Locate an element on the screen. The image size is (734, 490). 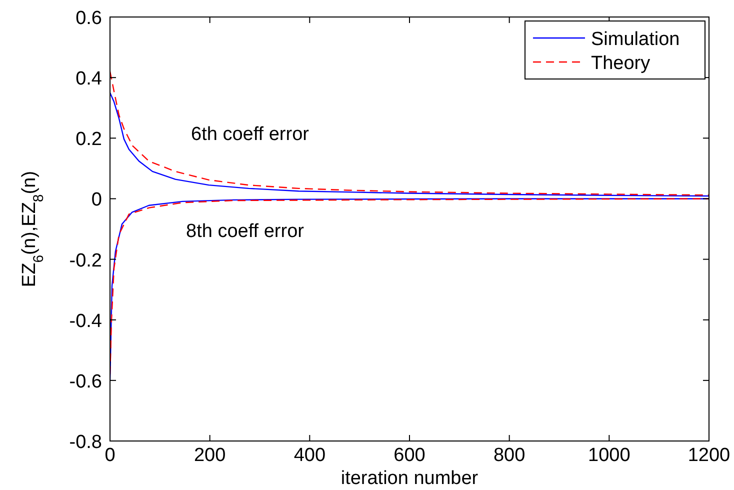
x-tick-label: 800 is located at coordinates (509, 455).